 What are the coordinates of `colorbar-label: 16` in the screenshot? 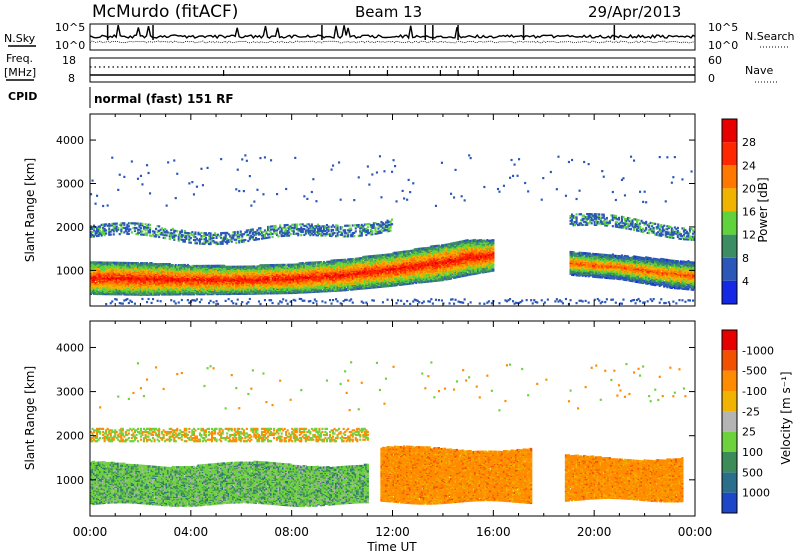 It's located at (749, 212).